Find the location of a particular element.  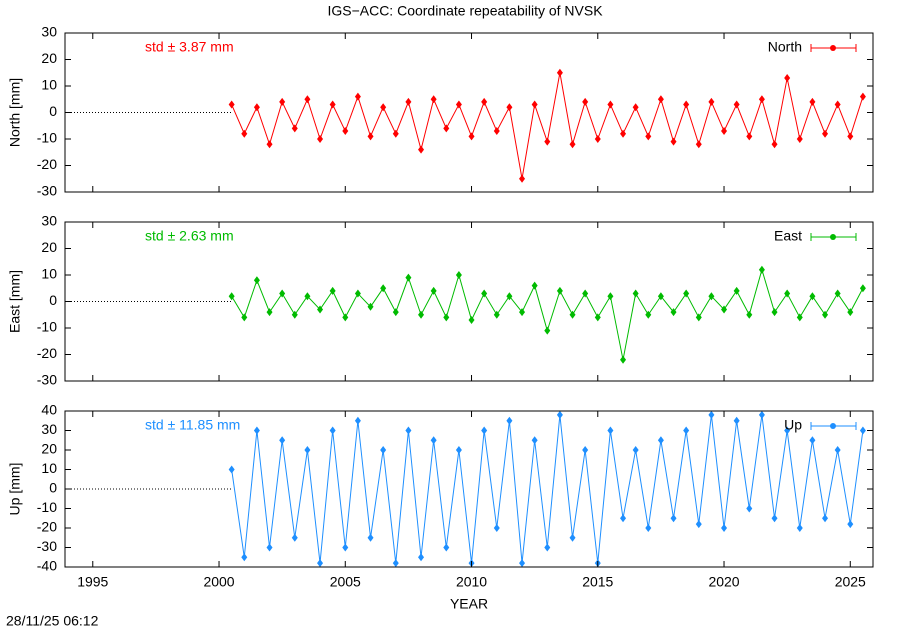

y-axis-label: Up [mm] is located at coordinates (15, 489).